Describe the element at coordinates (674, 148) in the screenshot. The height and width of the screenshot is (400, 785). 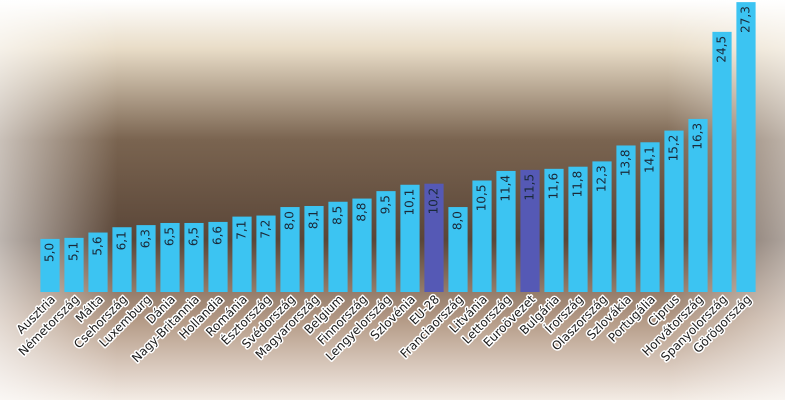
I see `value-label: 15,2` at that location.